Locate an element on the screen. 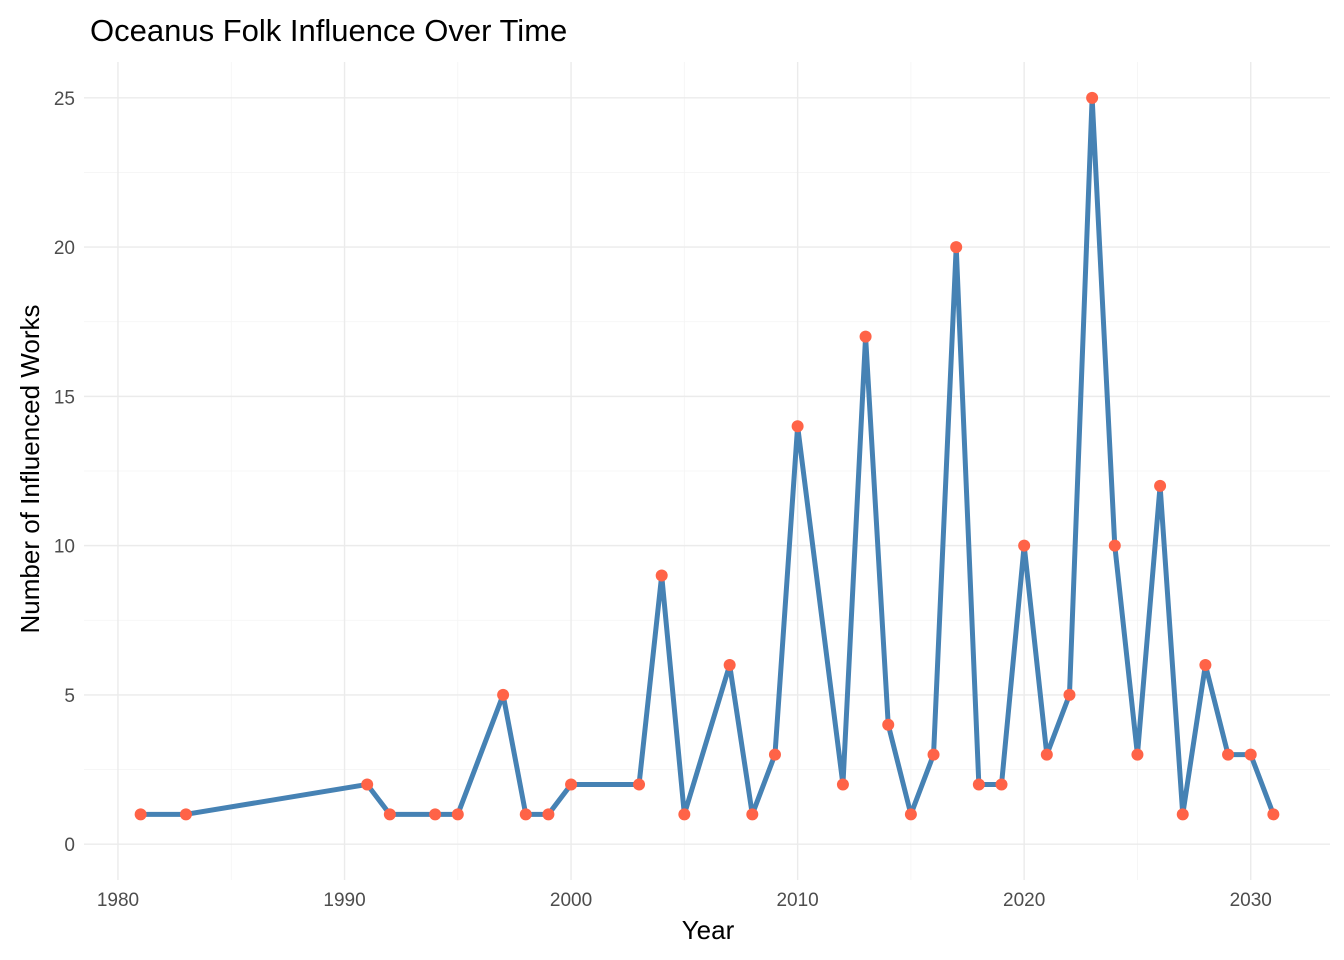 This screenshot has width=1344, height=960. x-tick-label: 2010 is located at coordinates (797, 900).